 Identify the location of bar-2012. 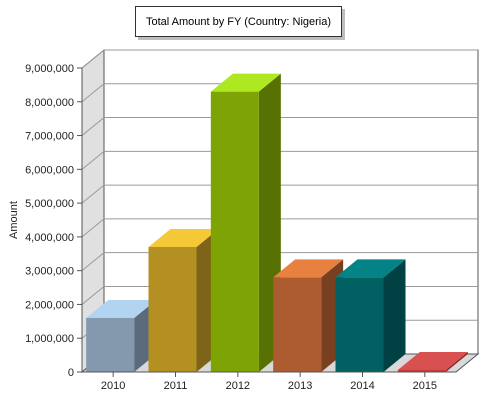
(245, 223).